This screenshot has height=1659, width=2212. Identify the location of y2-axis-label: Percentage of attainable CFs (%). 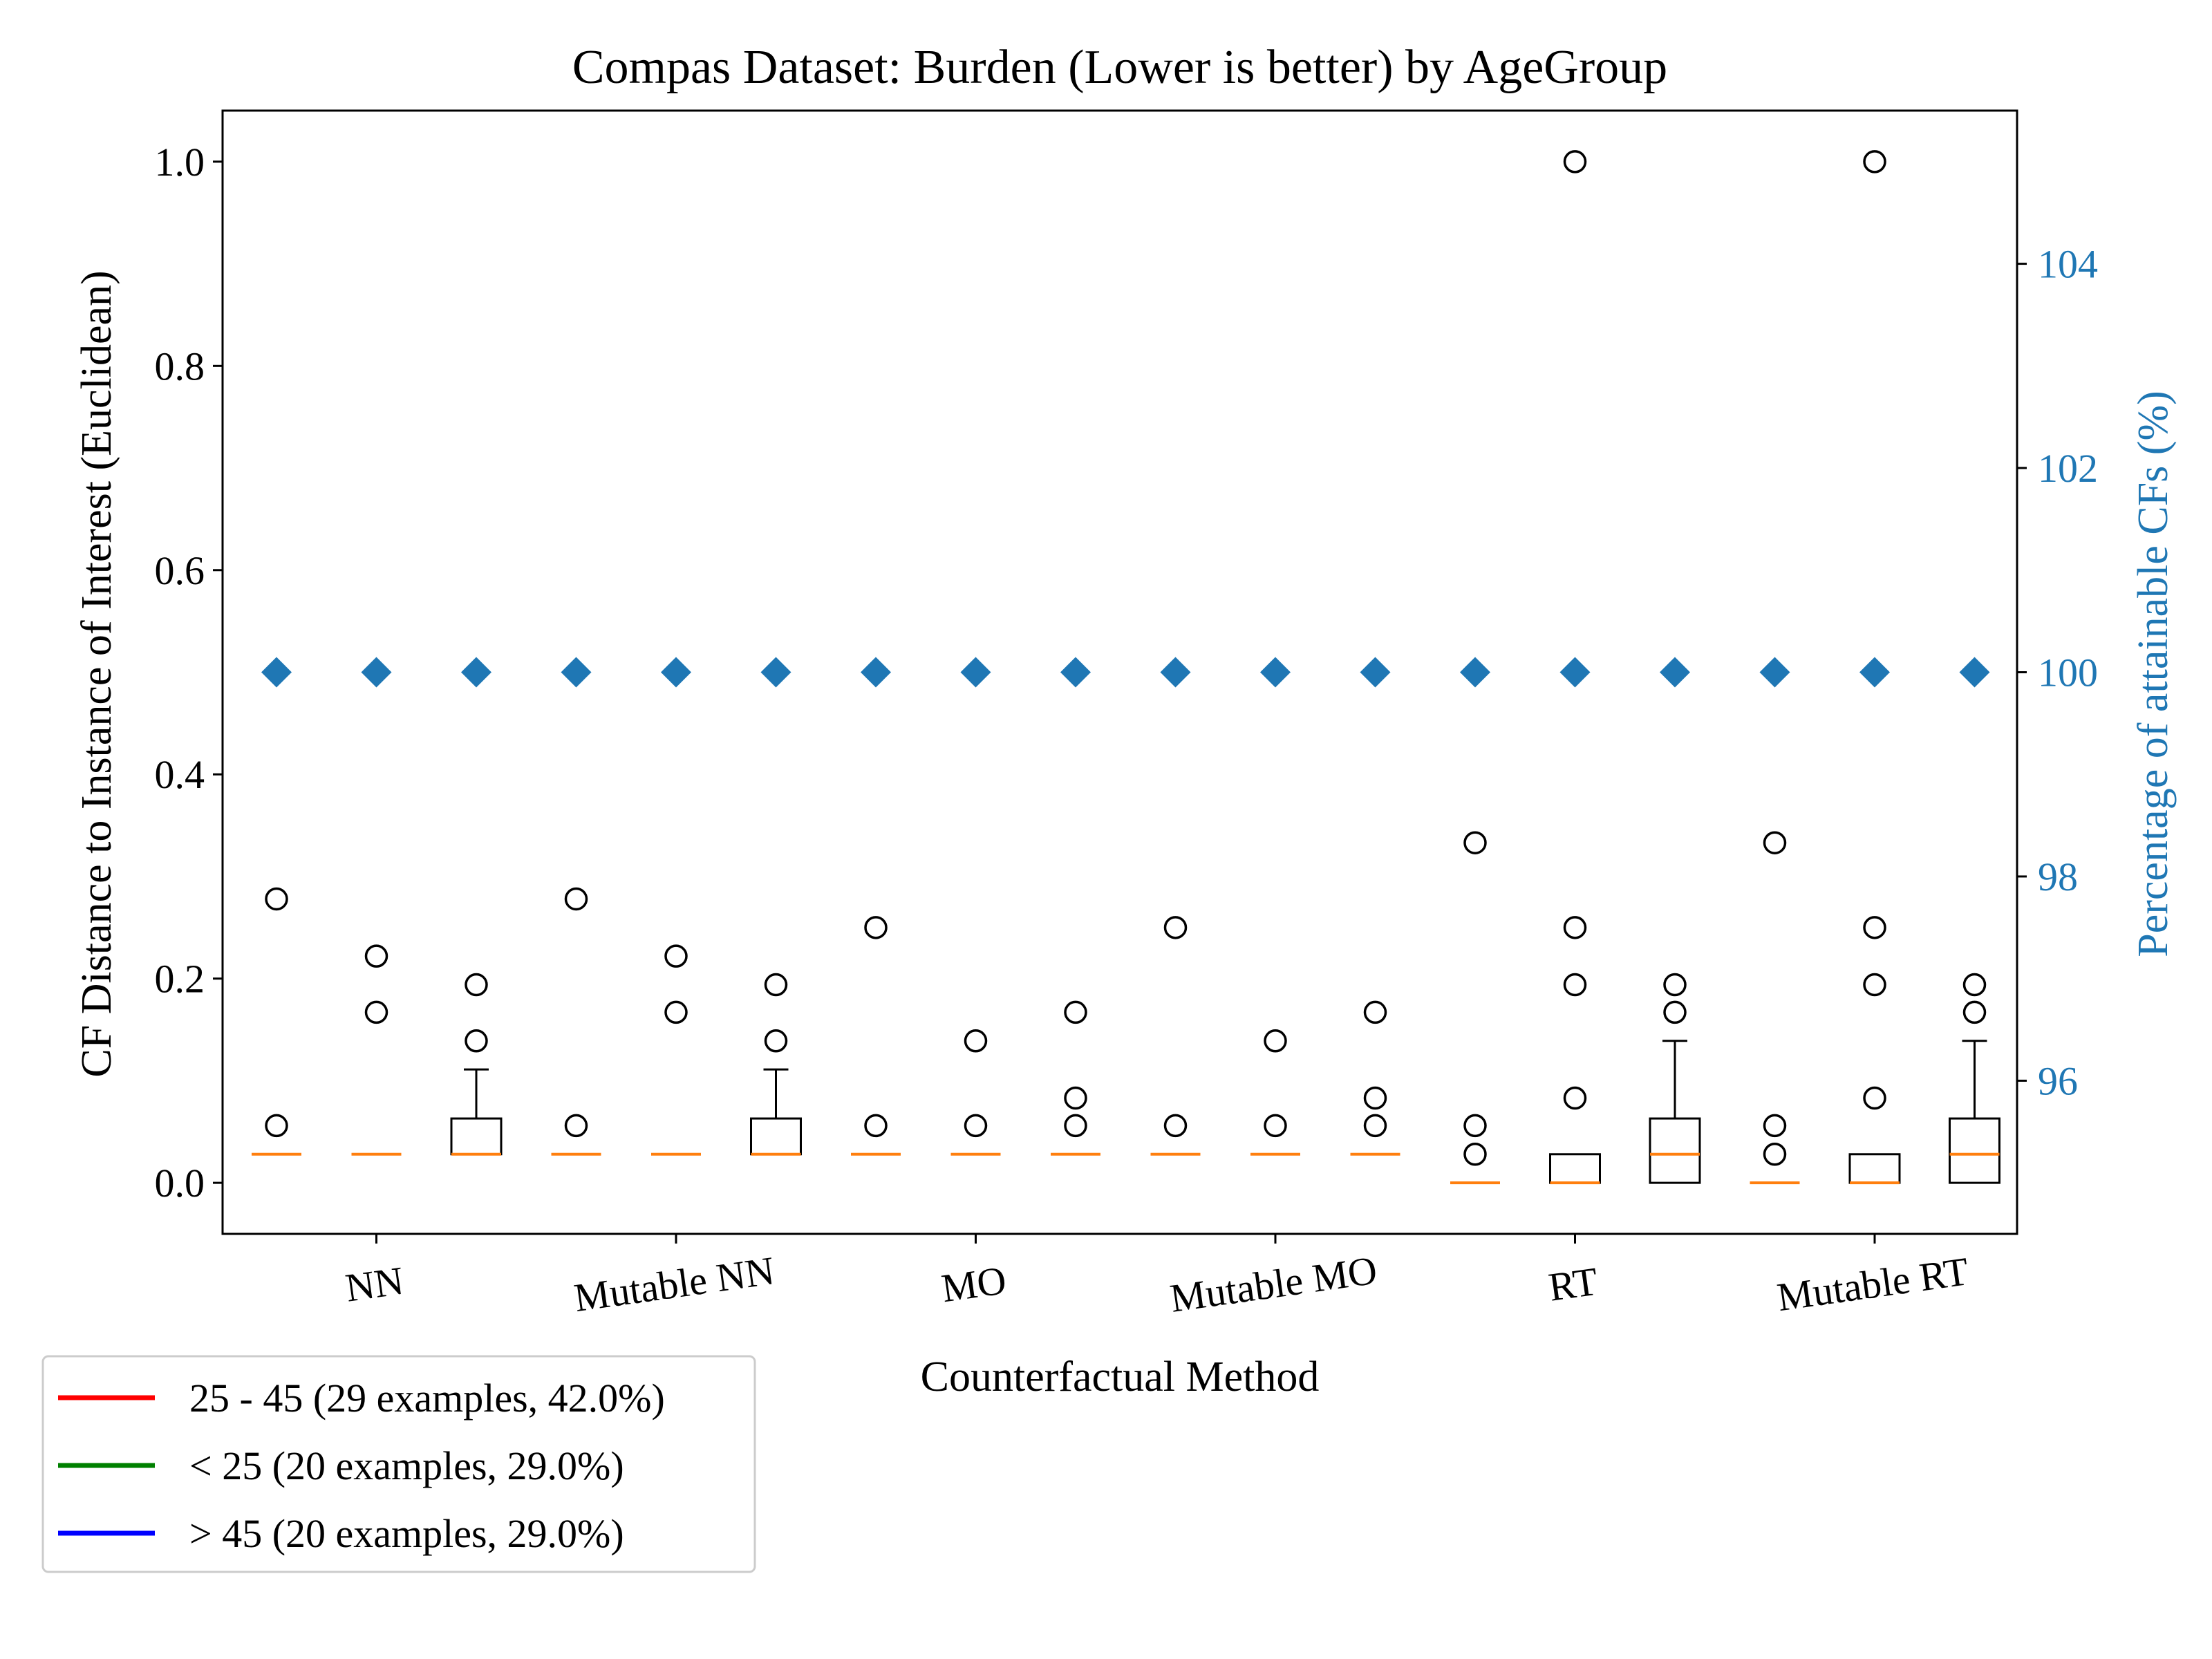
(2153, 674).